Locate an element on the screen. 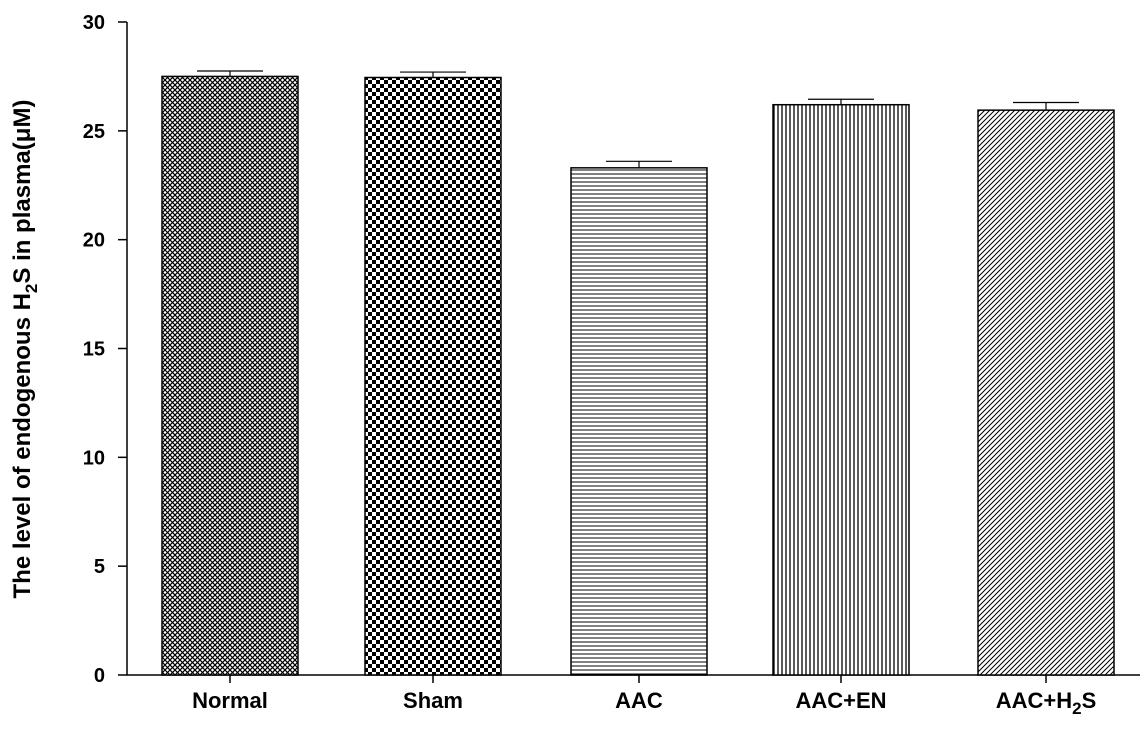  y-axis-label-prefix: The level of endogenous H is located at coordinates (22, 445).